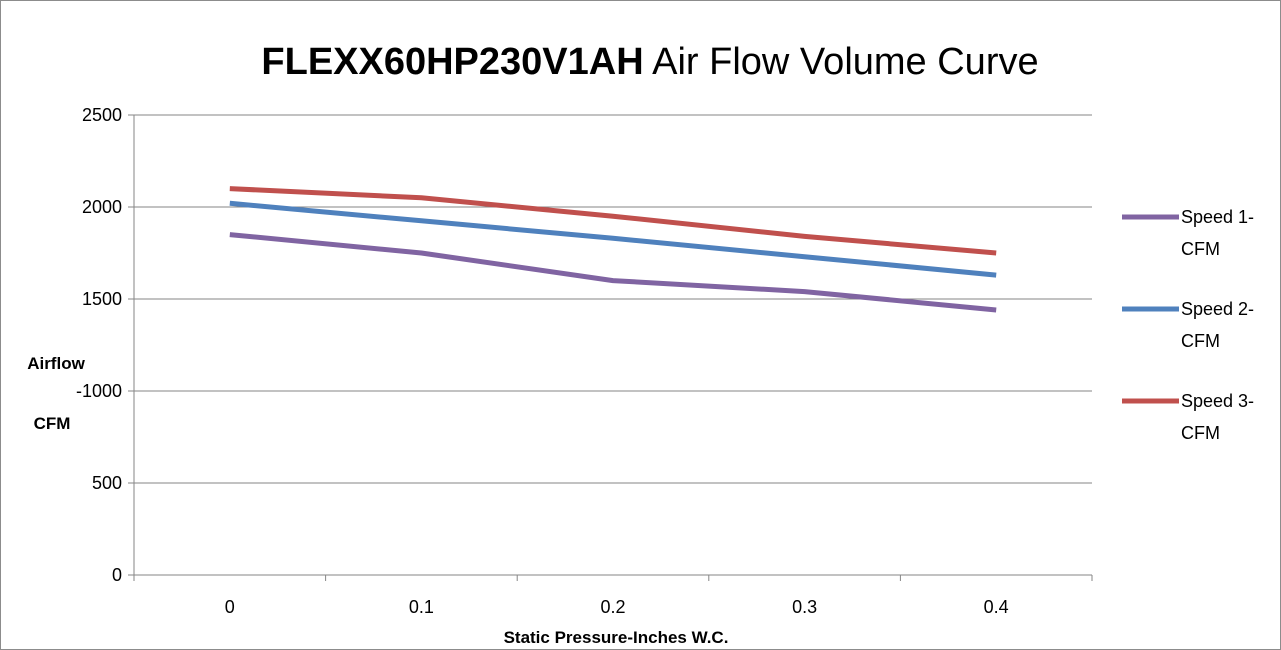 The height and width of the screenshot is (650, 1281). I want to click on x-tick-label: 0.3, so click(804, 607).